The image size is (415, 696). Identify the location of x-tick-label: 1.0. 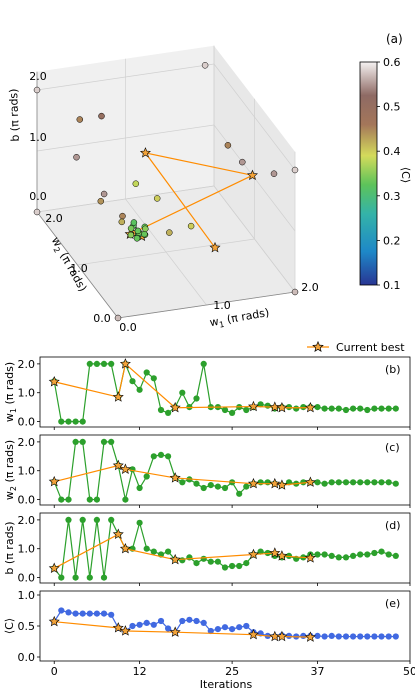
(222, 305).